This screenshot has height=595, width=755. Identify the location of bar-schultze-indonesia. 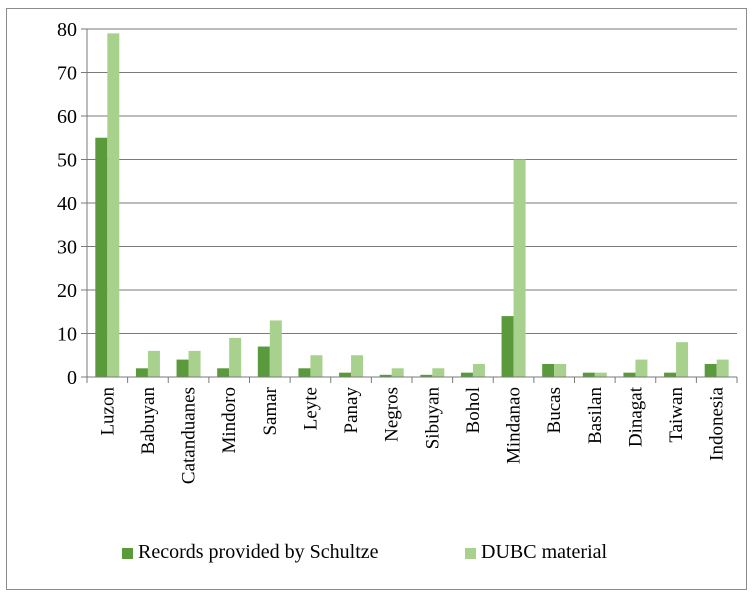
(710, 370).